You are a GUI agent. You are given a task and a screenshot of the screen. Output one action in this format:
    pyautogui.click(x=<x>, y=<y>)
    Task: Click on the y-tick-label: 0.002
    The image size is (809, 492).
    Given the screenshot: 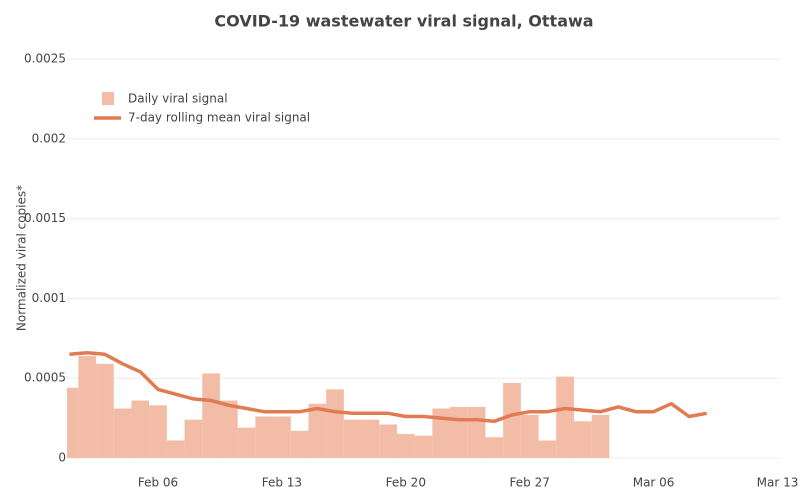 What is the action you would take?
    pyautogui.click(x=49, y=138)
    